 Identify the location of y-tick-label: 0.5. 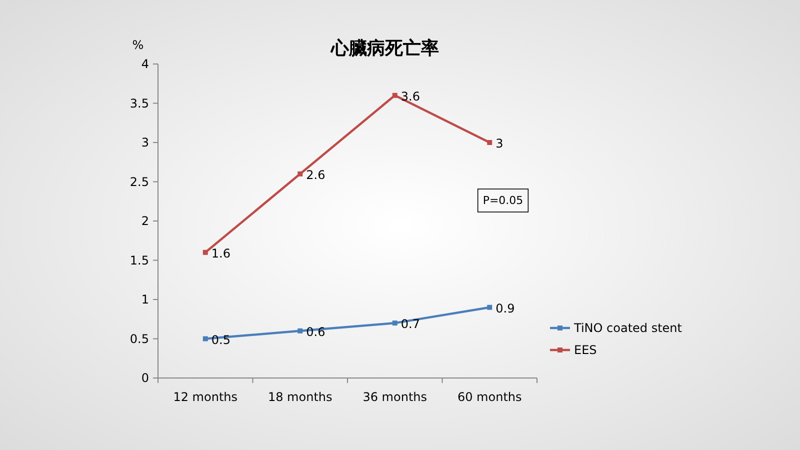
(139, 339).